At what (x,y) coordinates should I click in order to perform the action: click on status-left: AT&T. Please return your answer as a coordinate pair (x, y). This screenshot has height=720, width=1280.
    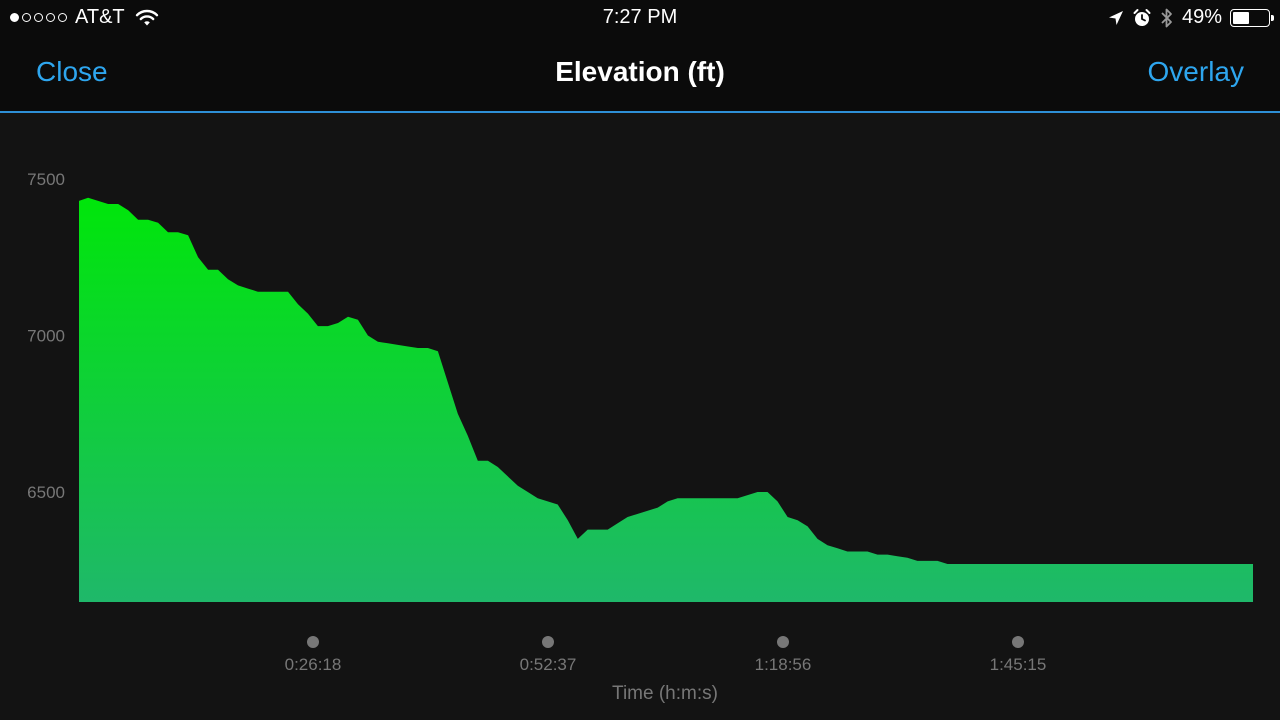
    Looking at the image, I should click on (84, 17).